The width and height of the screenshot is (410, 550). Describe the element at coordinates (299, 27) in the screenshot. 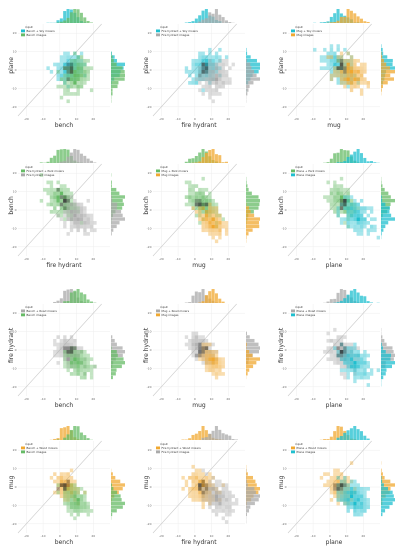

I see `legend-title: input` at that location.